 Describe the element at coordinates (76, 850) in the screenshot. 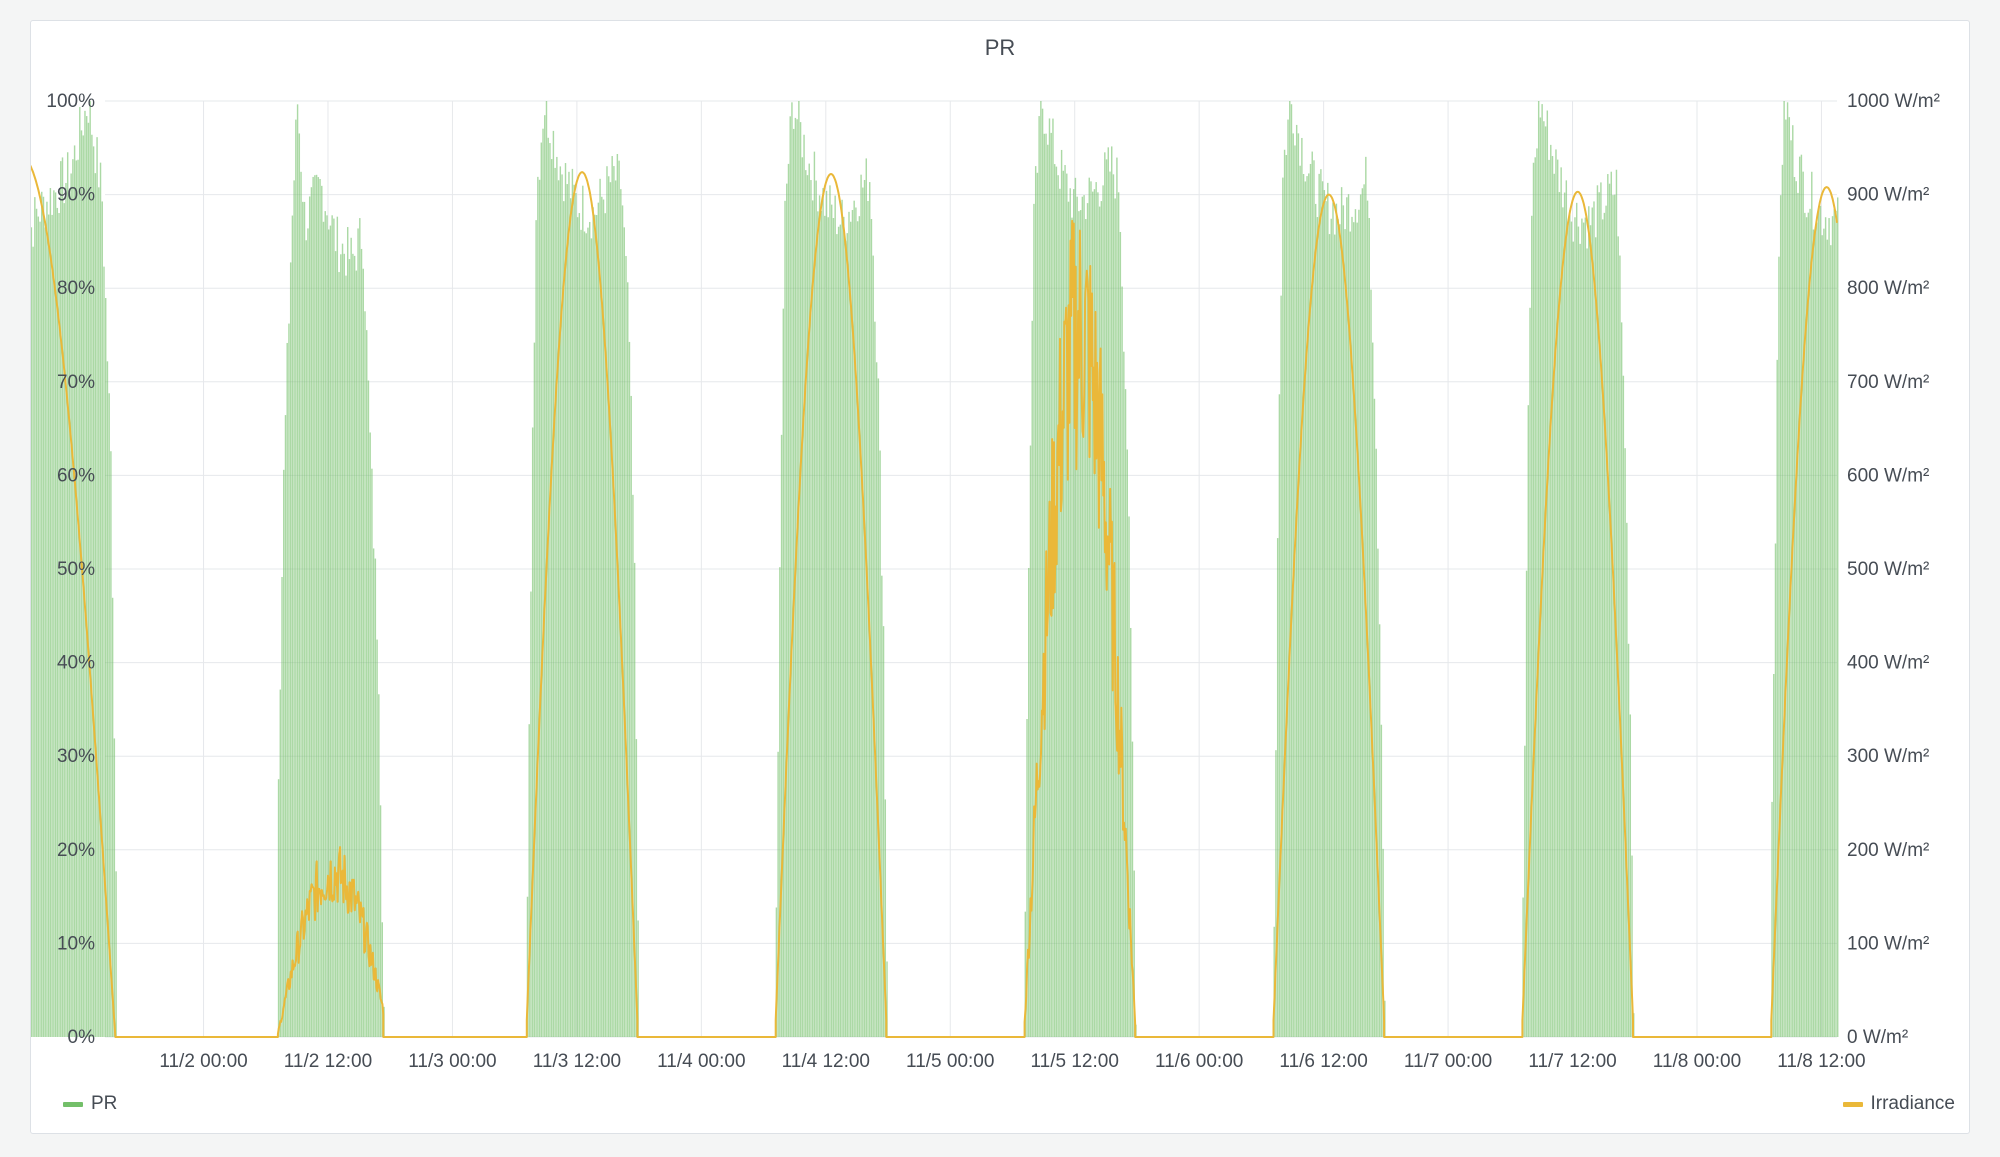

I see `left-tick-label: 20%` at that location.